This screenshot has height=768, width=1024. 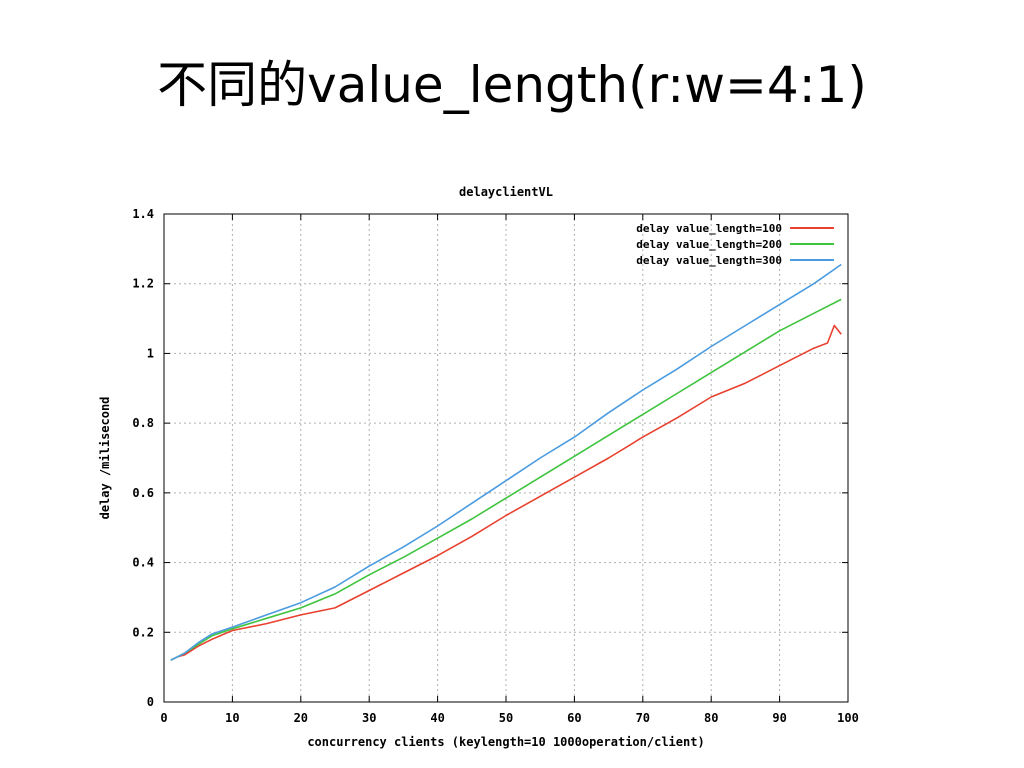 What do you see at coordinates (143, 563) in the screenshot?
I see `y-tick-label: 0.4` at bounding box center [143, 563].